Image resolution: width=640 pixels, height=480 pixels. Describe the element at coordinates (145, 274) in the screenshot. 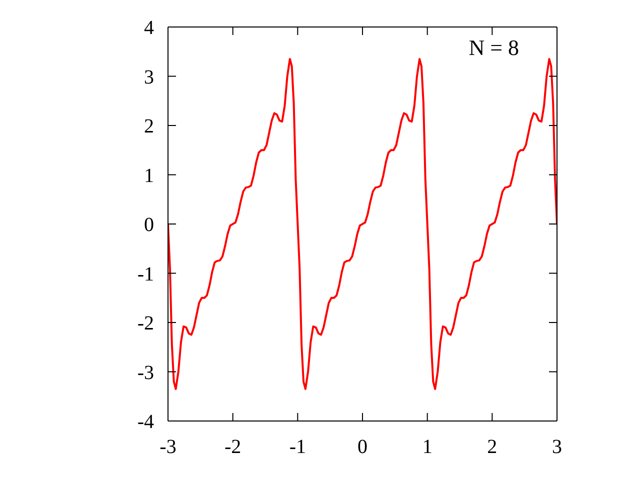

I see `y-tick-label: -1` at that location.